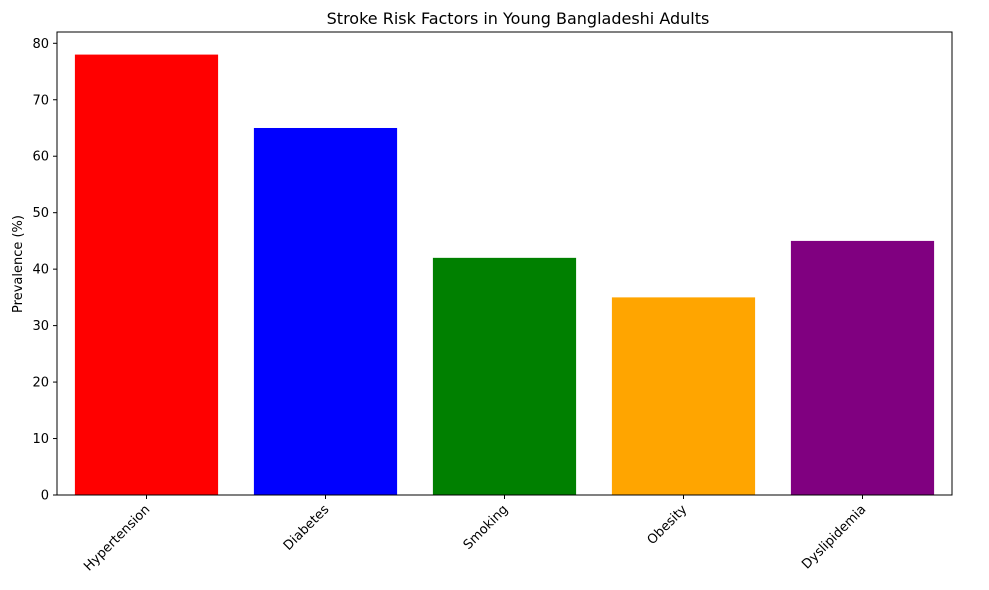 The width and height of the screenshot is (989, 590). Describe the element at coordinates (40, 100) in the screenshot. I see `y-tick-label: 70` at that location.